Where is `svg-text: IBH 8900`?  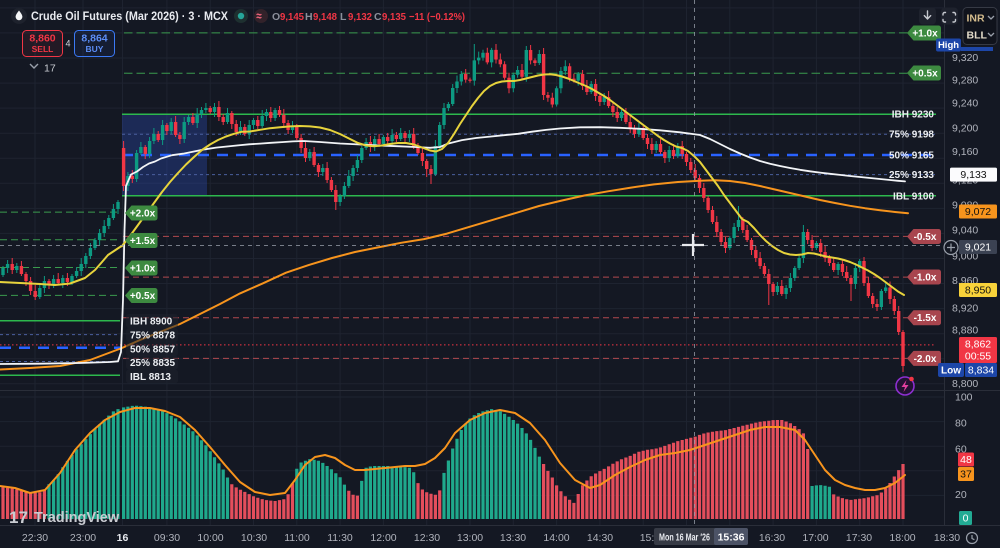 svg-text: IBH 8900 is located at coordinates (151, 322).